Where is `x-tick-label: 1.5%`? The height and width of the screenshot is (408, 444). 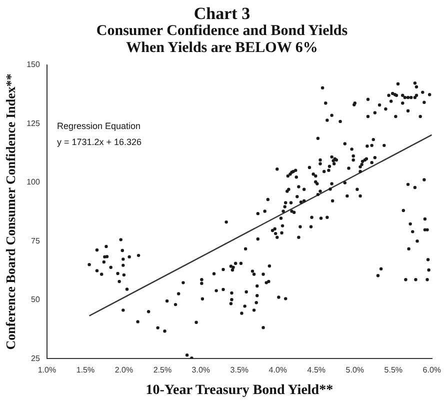
x-tick-label: 1.5% is located at coordinates (85, 370).